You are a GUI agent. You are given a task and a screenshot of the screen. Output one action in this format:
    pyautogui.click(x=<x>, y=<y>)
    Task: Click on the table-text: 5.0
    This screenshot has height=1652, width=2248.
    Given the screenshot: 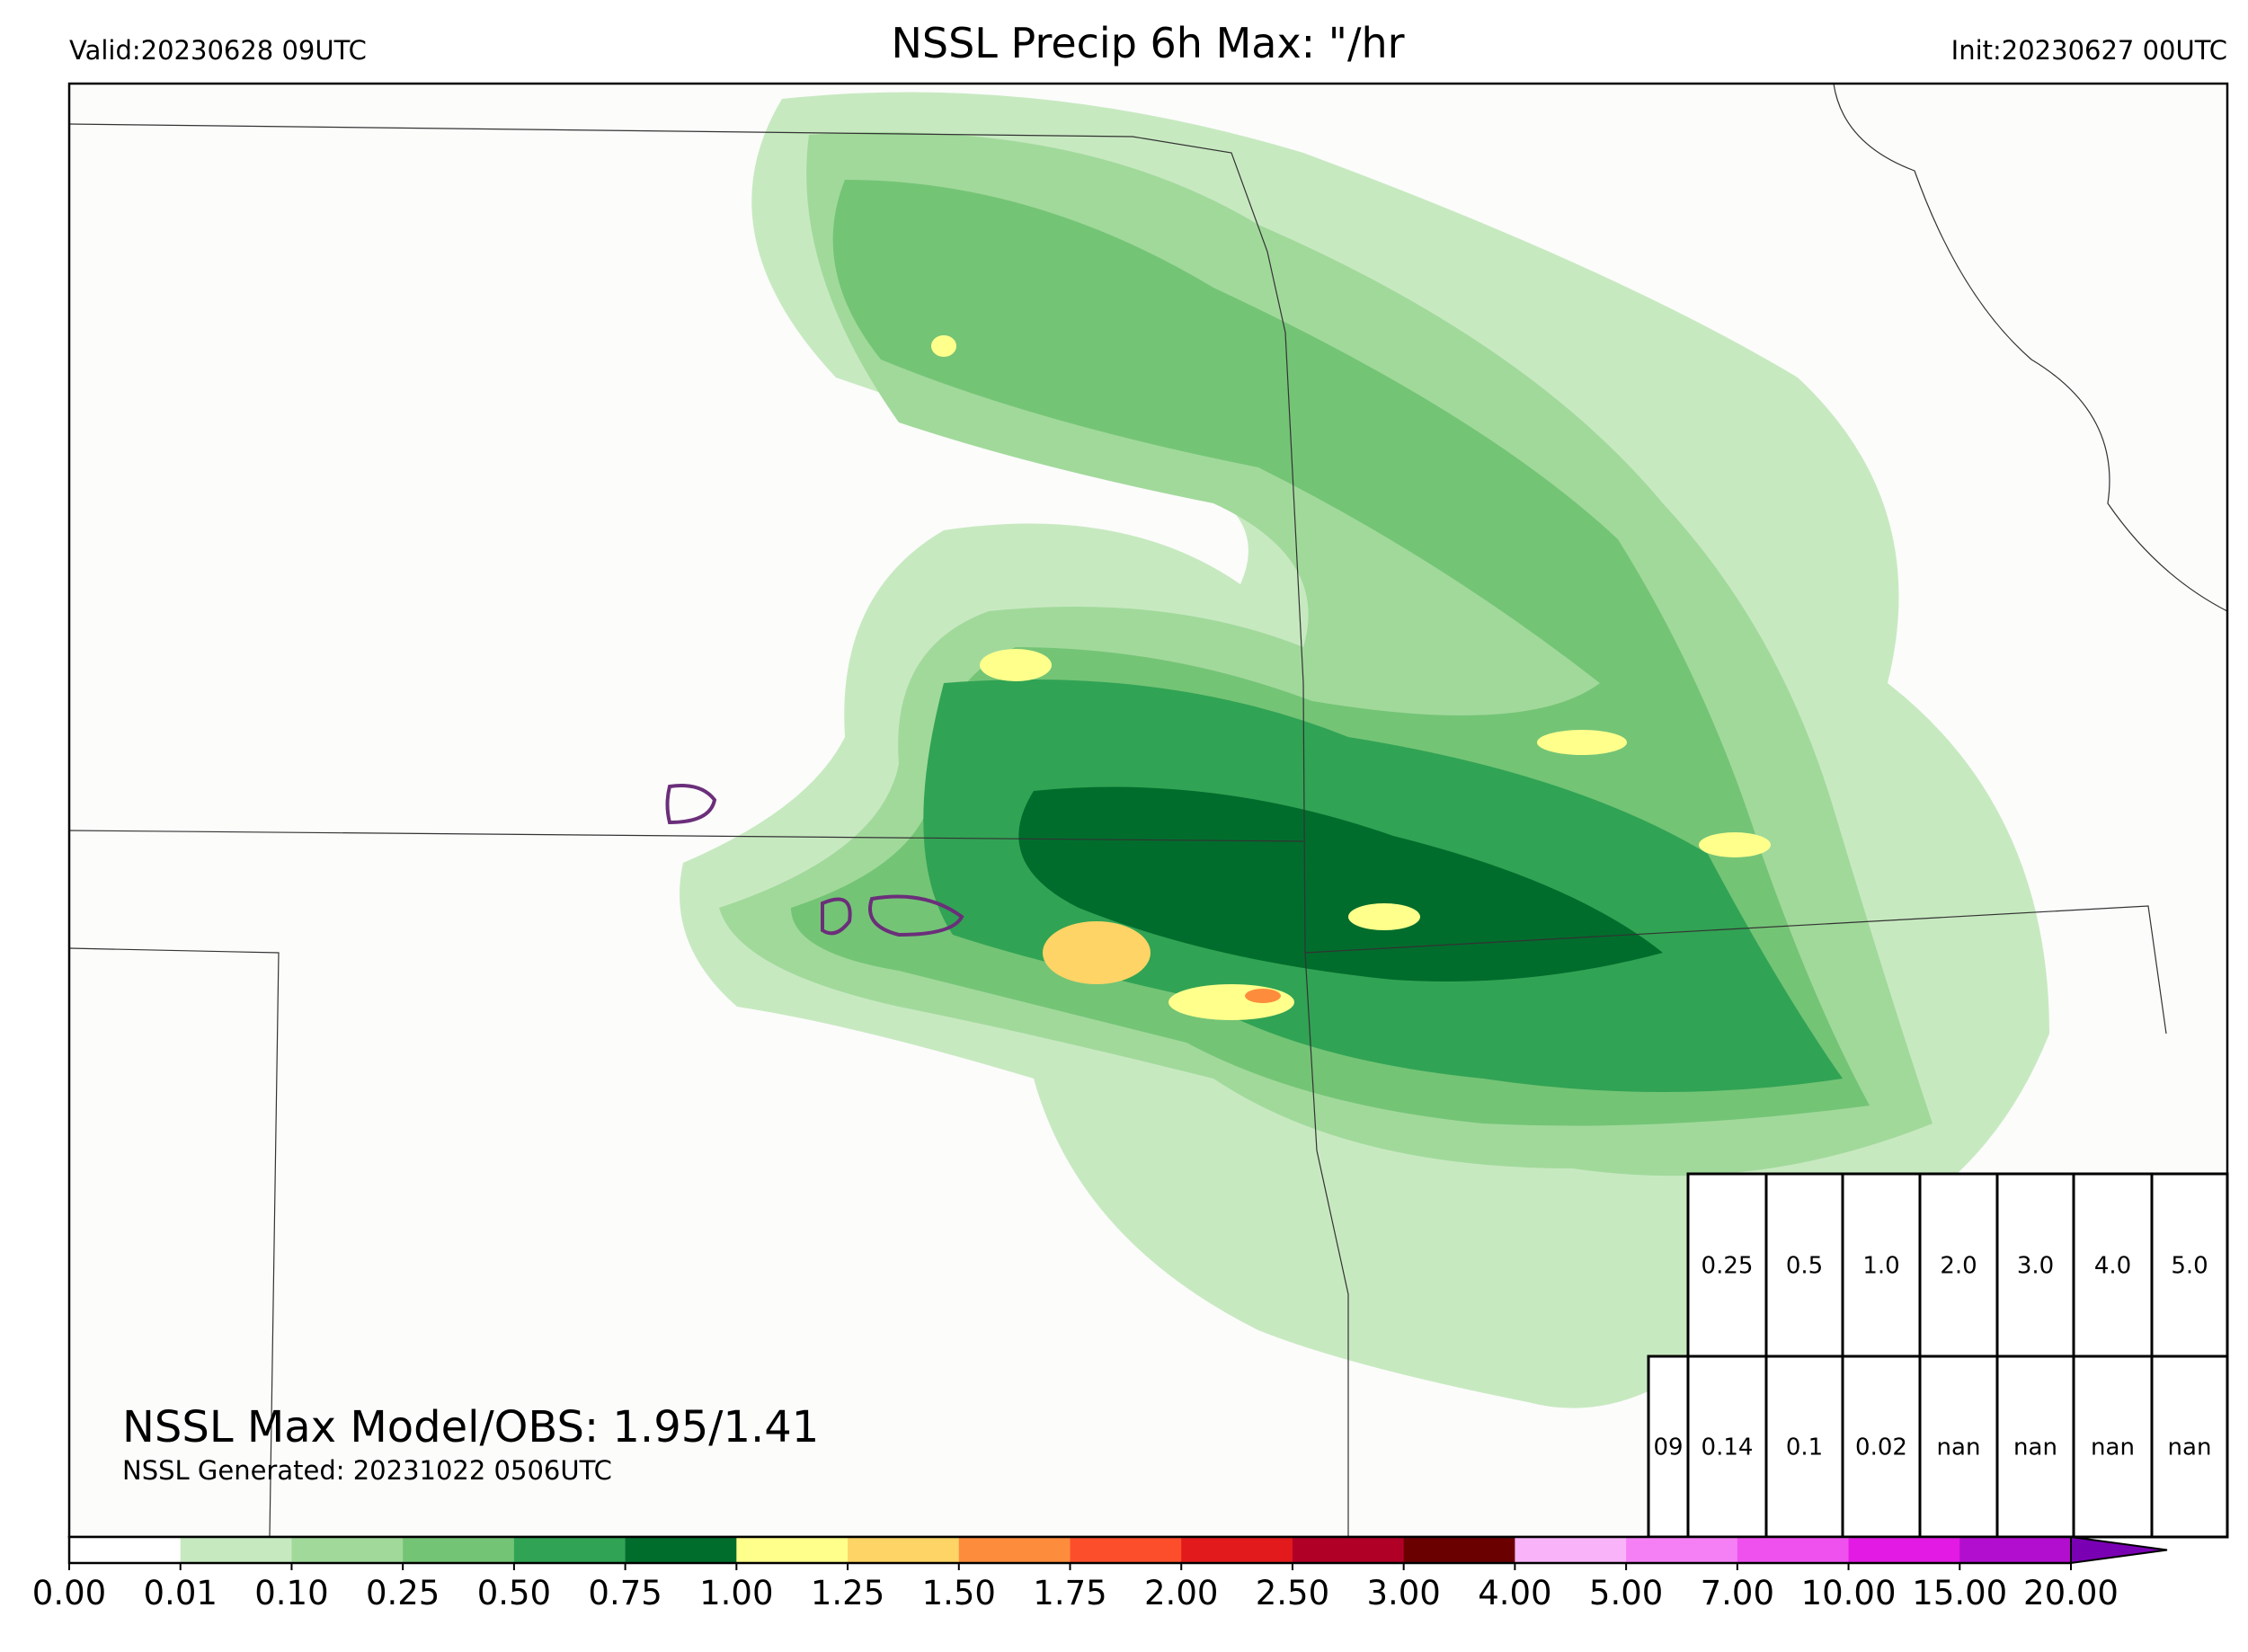 What is the action you would take?
    pyautogui.click(x=2190, y=1266)
    